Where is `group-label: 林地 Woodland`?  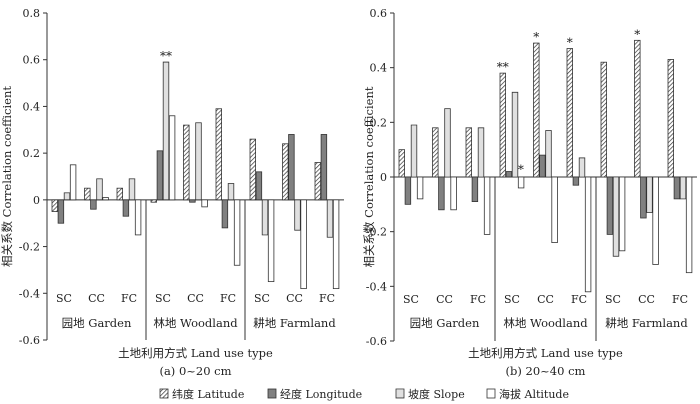
group-label: 林地 Woodland is located at coordinates (195, 323).